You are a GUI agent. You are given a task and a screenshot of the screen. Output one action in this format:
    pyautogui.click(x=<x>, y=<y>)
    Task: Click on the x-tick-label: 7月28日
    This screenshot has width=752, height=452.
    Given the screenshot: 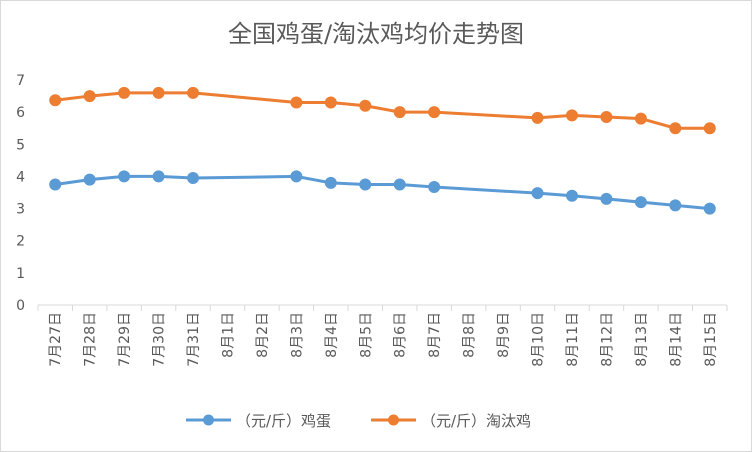 What is the action you would take?
    pyautogui.click(x=91, y=339)
    